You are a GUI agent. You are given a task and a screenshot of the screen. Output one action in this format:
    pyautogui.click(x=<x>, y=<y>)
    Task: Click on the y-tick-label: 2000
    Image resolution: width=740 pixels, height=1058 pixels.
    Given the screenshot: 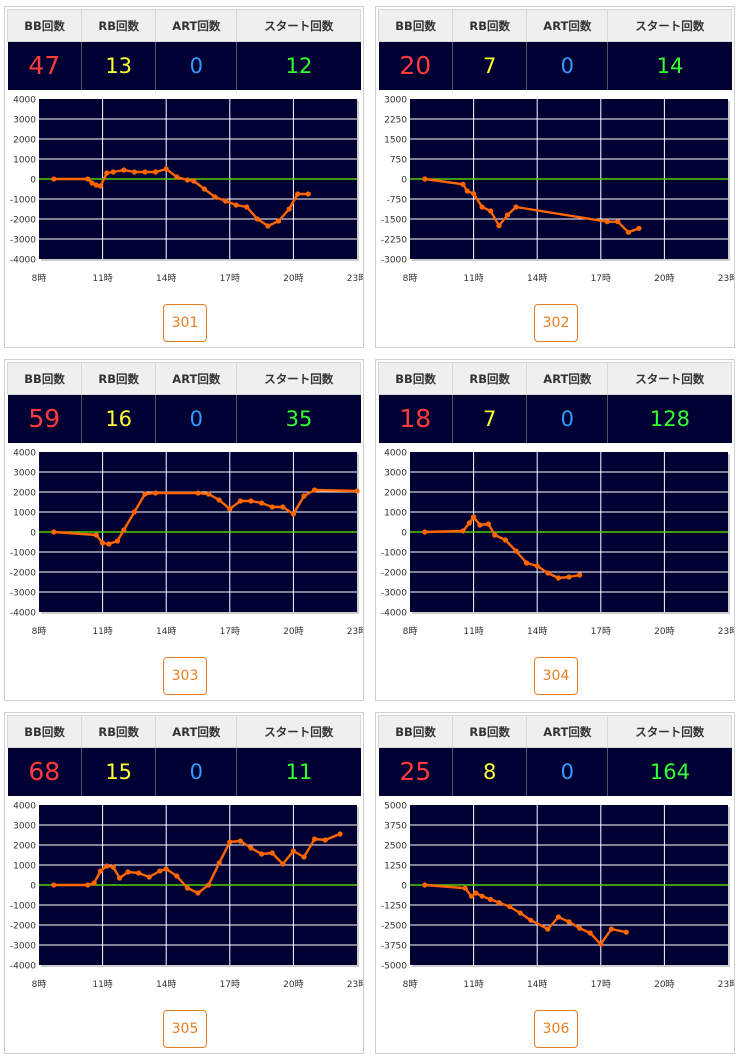 What is the action you would take?
    pyautogui.click(x=395, y=494)
    